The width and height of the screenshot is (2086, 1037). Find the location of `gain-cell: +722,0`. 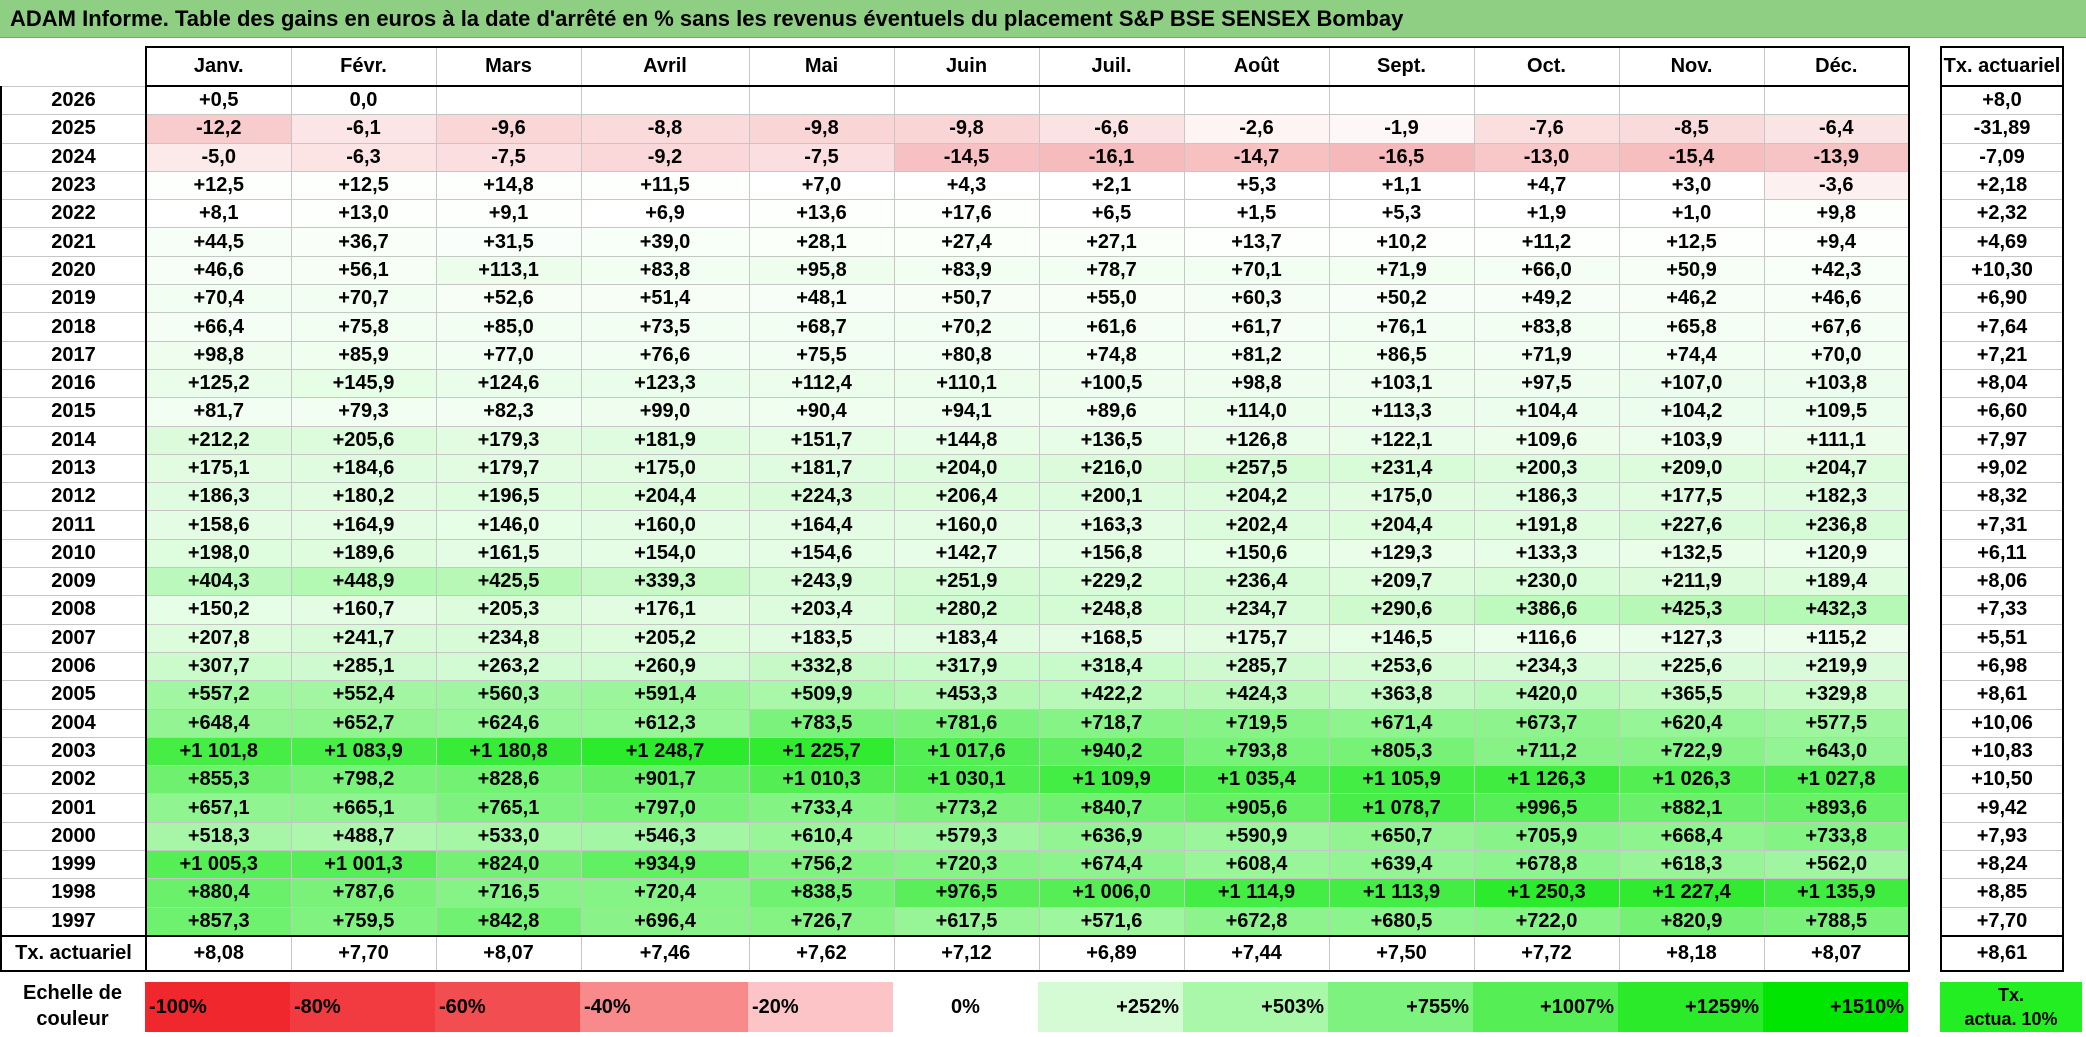

gain-cell: +722,0 is located at coordinates (1546, 921).